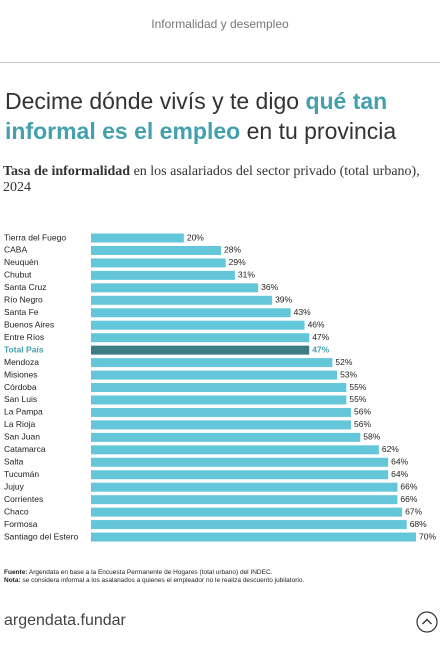 This screenshot has height=651, width=440. What do you see at coordinates (25, 449) in the screenshot?
I see `category-label: Catamarca` at bounding box center [25, 449].